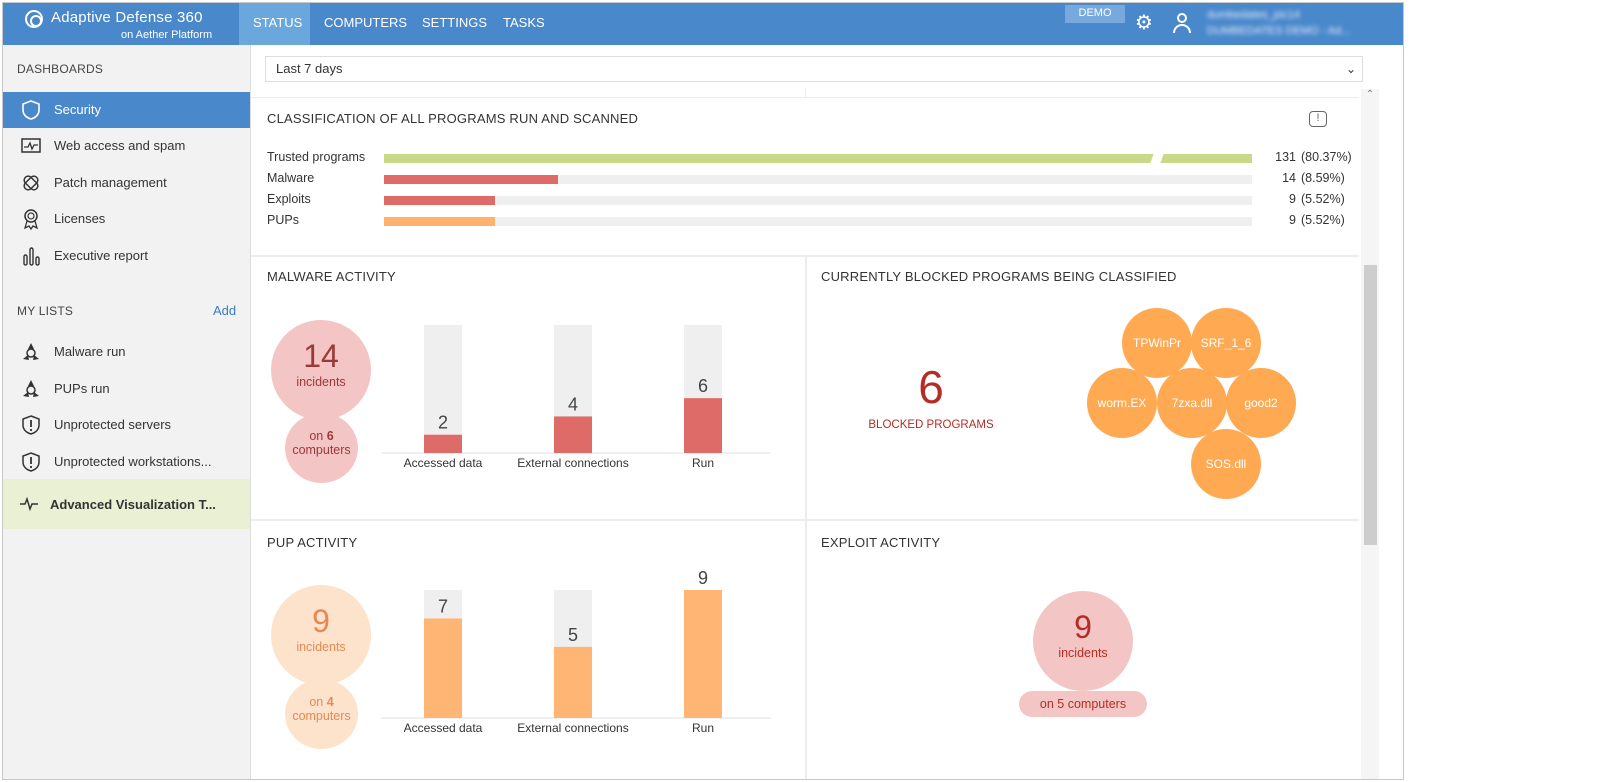  I want to click on malware-computers-circle: on 6 computers, so click(321, 448).